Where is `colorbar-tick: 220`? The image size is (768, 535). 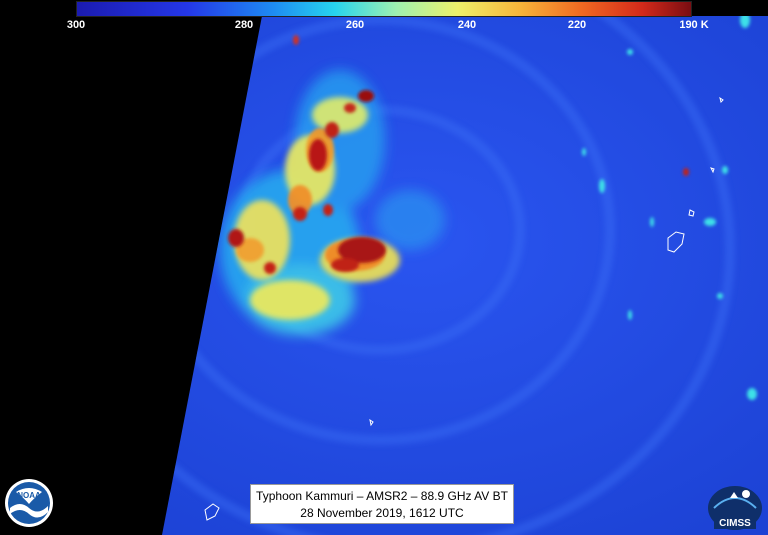
colorbar-tick: 220 is located at coordinates (577, 25).